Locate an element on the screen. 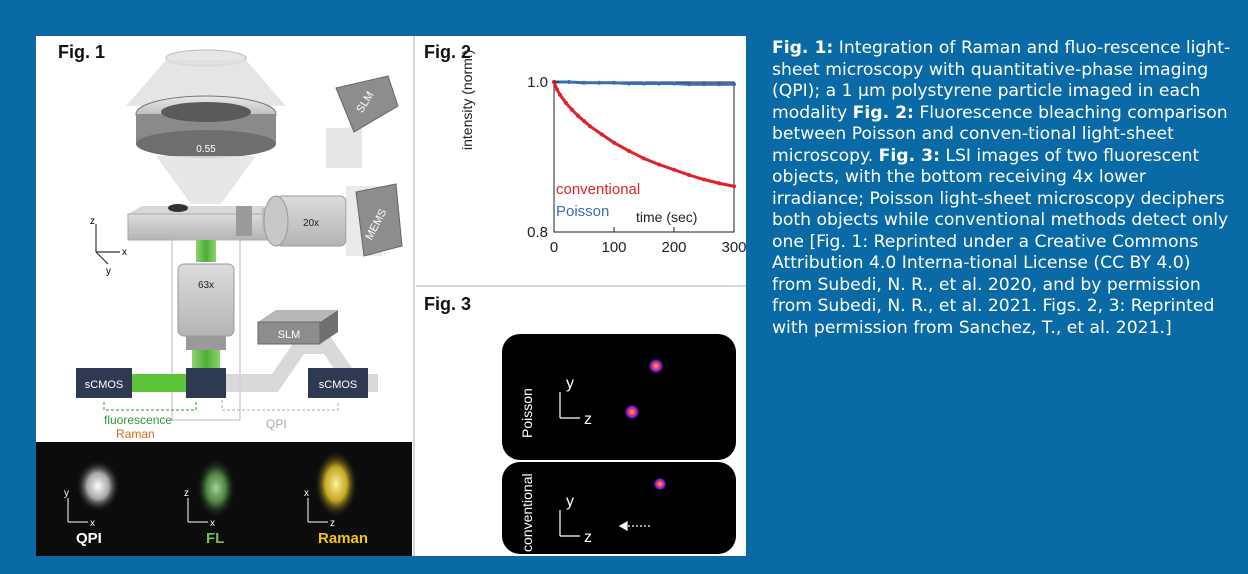 Image resolution: width=1248 pixels, height=574 pixels. conventional-spot is located at coordinates (660, 484).